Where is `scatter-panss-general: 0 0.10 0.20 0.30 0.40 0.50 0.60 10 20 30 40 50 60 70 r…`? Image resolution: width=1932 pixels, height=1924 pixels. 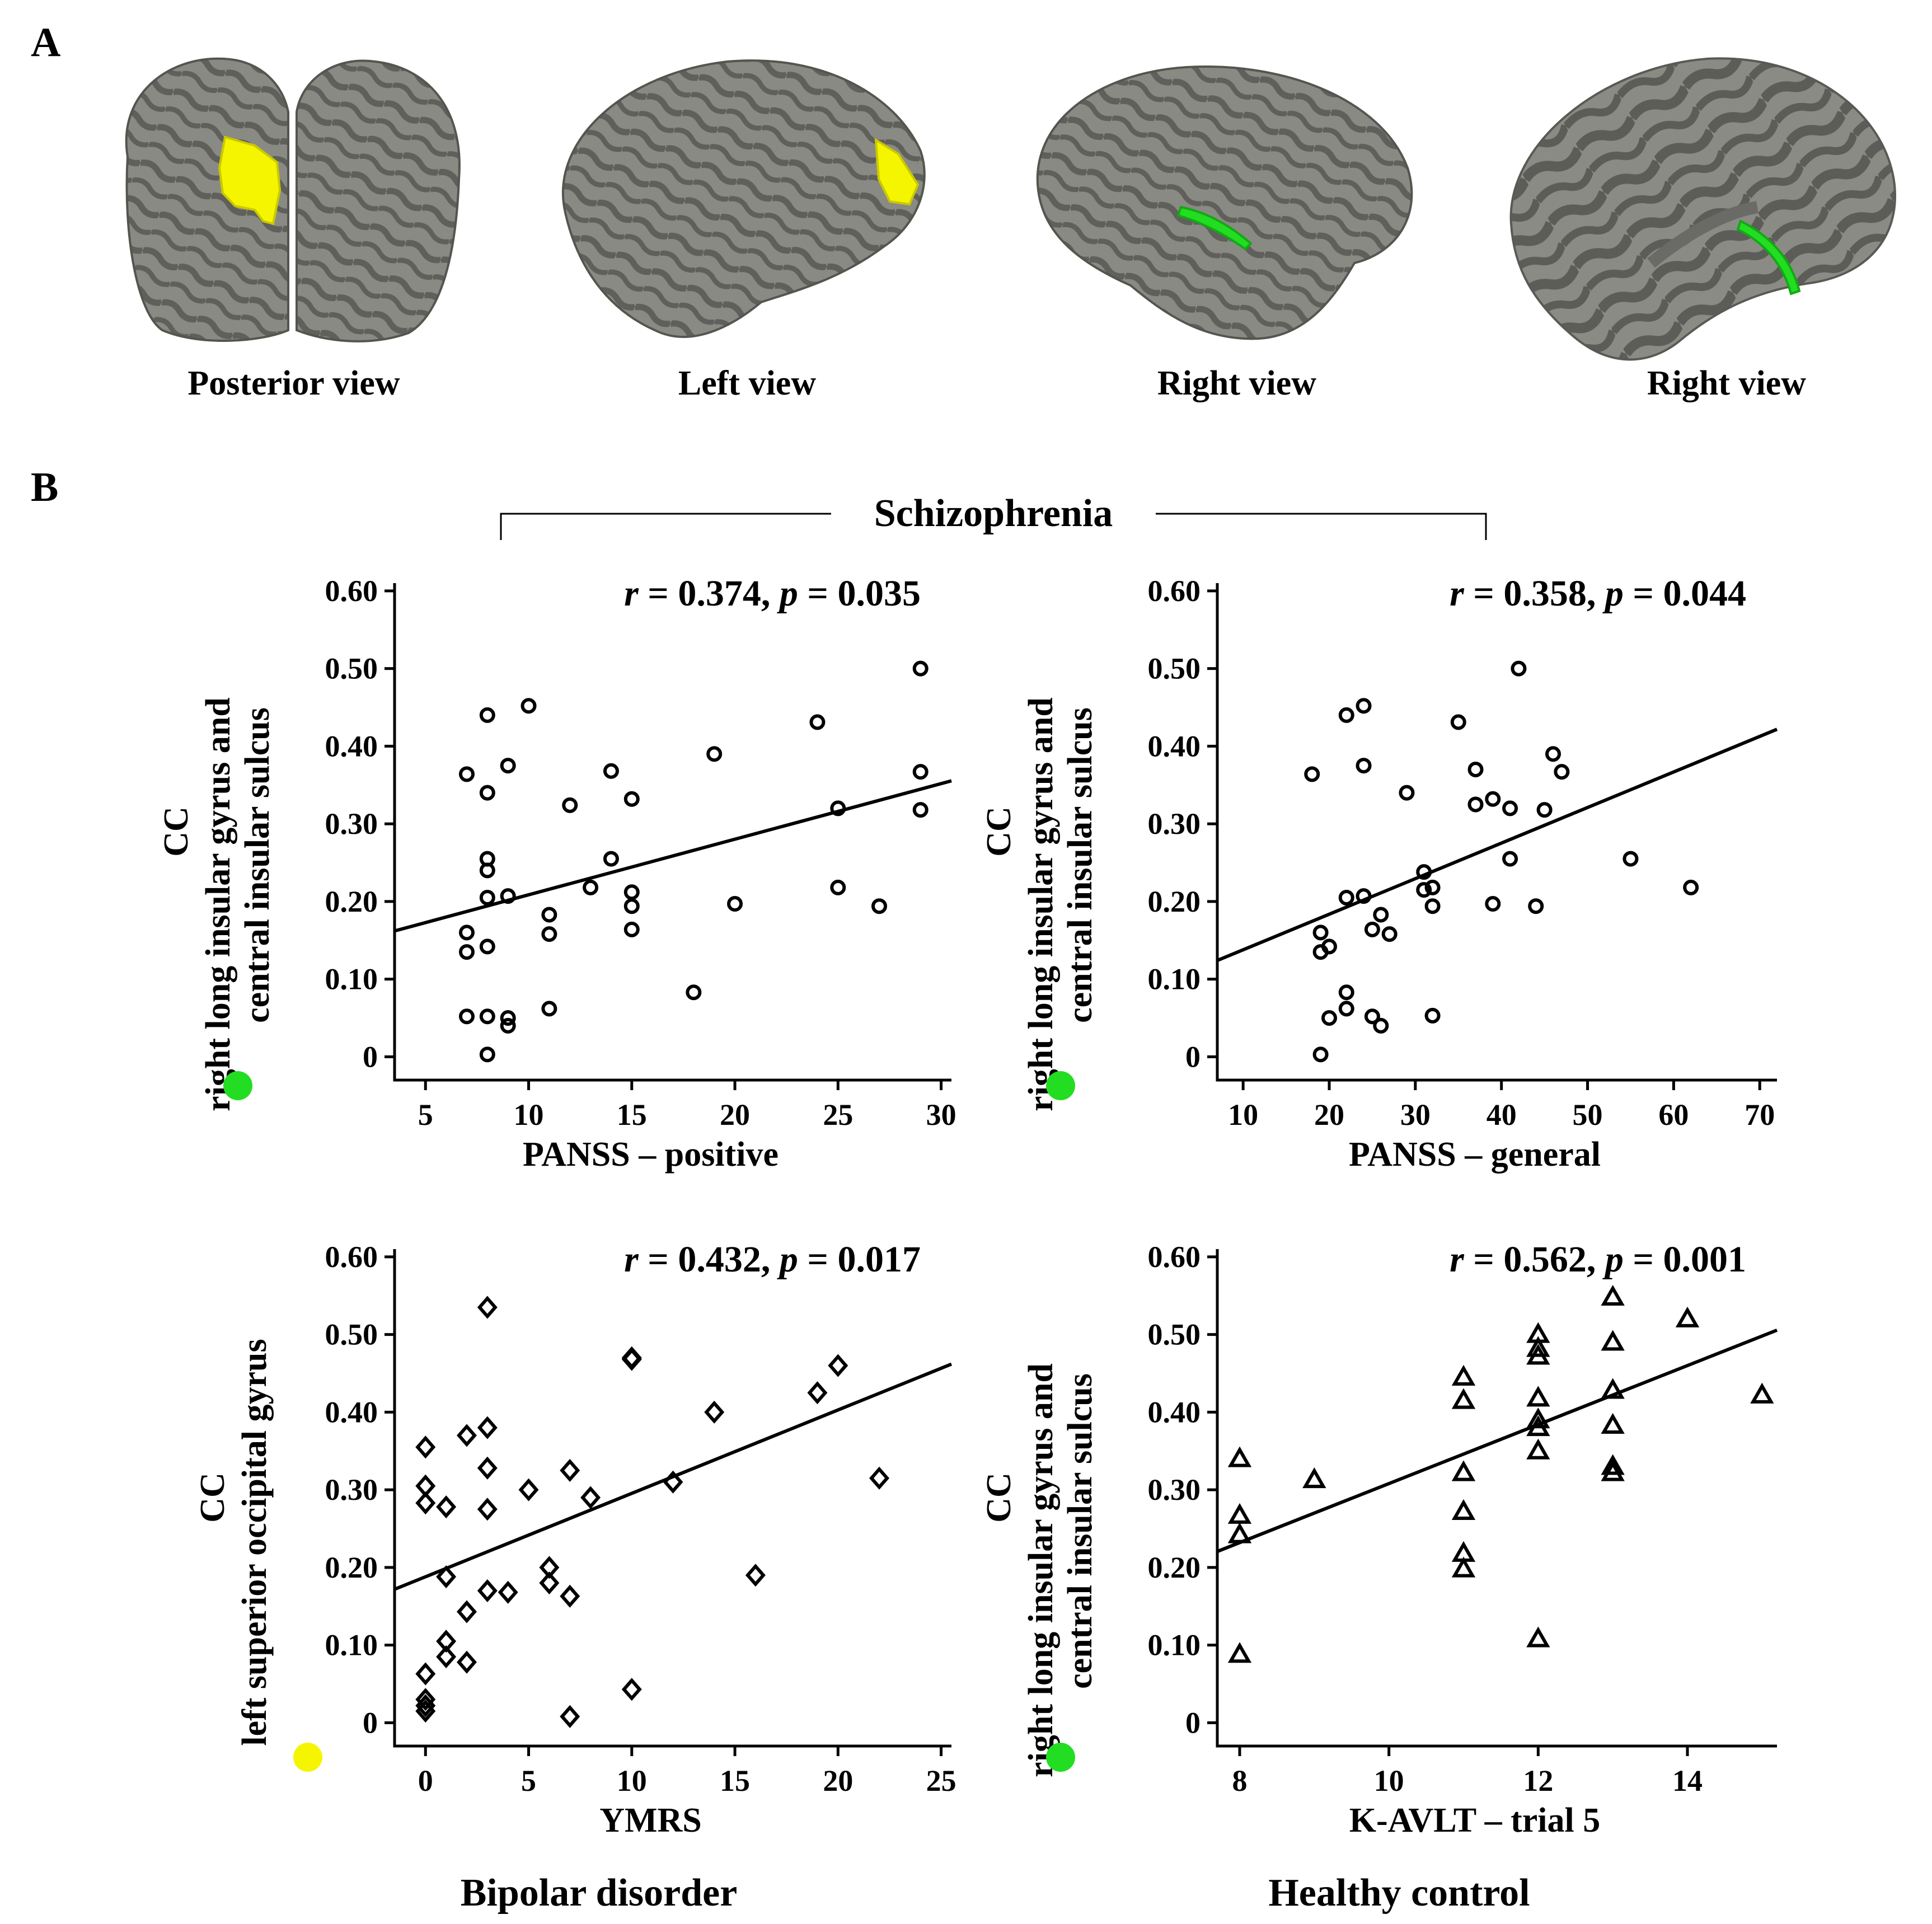 scatter-panss-general: 0 0.10 0.20 0.30 0.40 0.50 0.60 10 20 30 40 50 60 70 r… is located at coordinates (1379, 873).